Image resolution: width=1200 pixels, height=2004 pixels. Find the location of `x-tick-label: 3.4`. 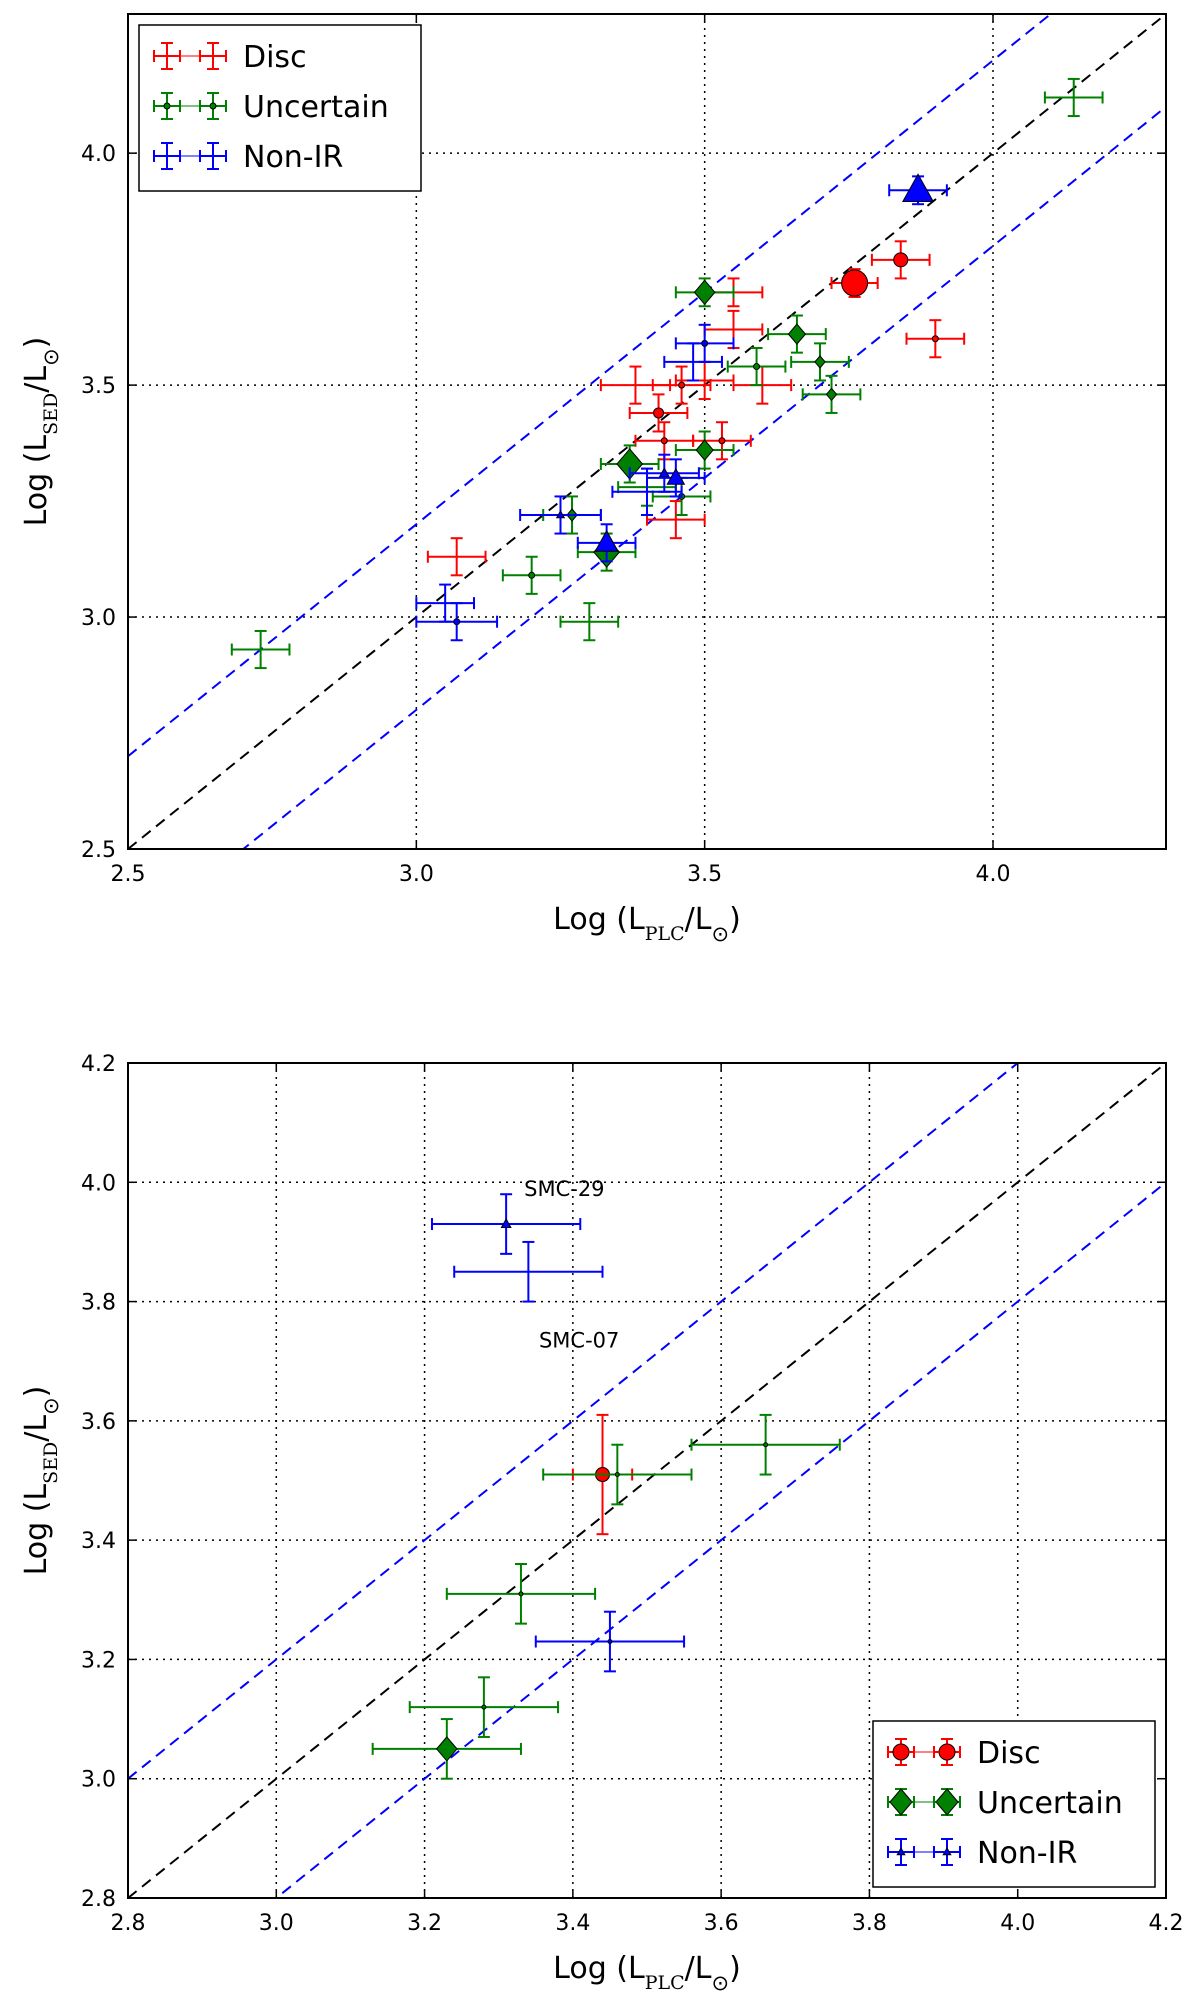

x-tick-label: 3.4 is located at coordinates (572, 1923).